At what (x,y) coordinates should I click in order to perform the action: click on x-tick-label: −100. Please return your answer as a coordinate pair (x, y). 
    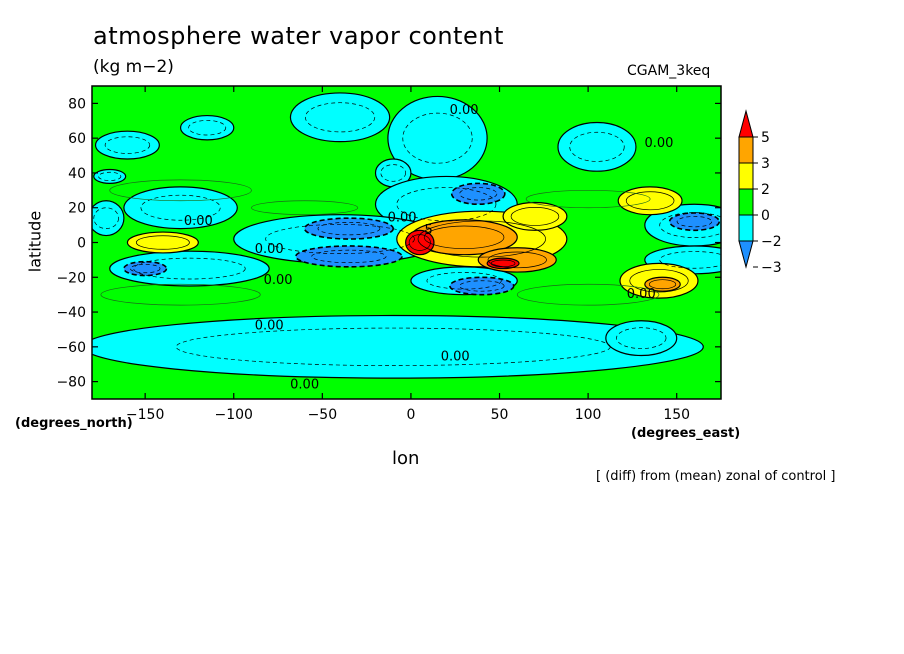
    Looking at the image, I should click on (234, 415).